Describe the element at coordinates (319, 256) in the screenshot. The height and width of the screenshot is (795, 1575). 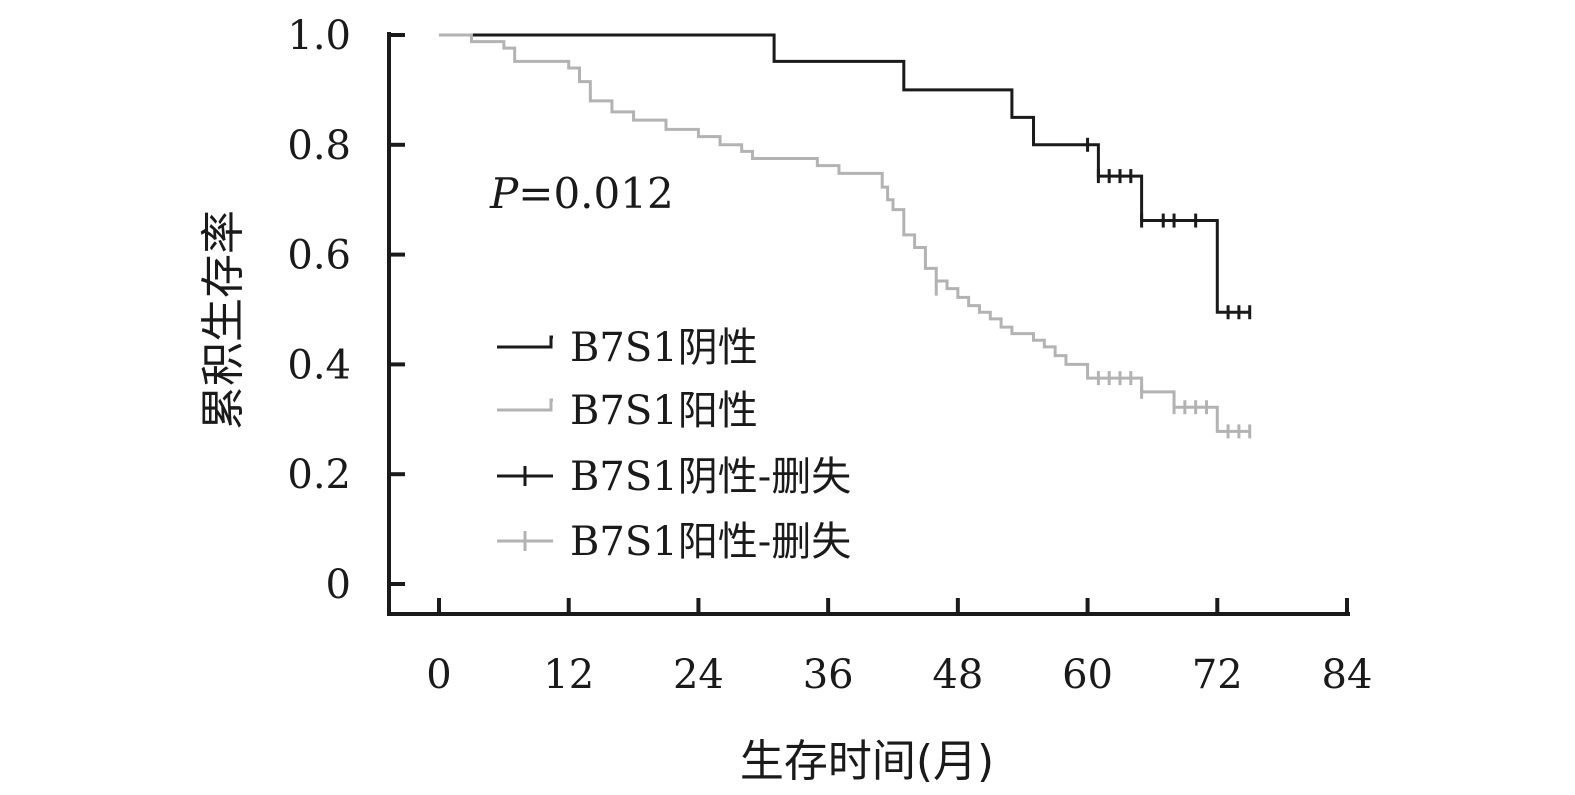
I see `y-tick-label: 0.6` at that location.